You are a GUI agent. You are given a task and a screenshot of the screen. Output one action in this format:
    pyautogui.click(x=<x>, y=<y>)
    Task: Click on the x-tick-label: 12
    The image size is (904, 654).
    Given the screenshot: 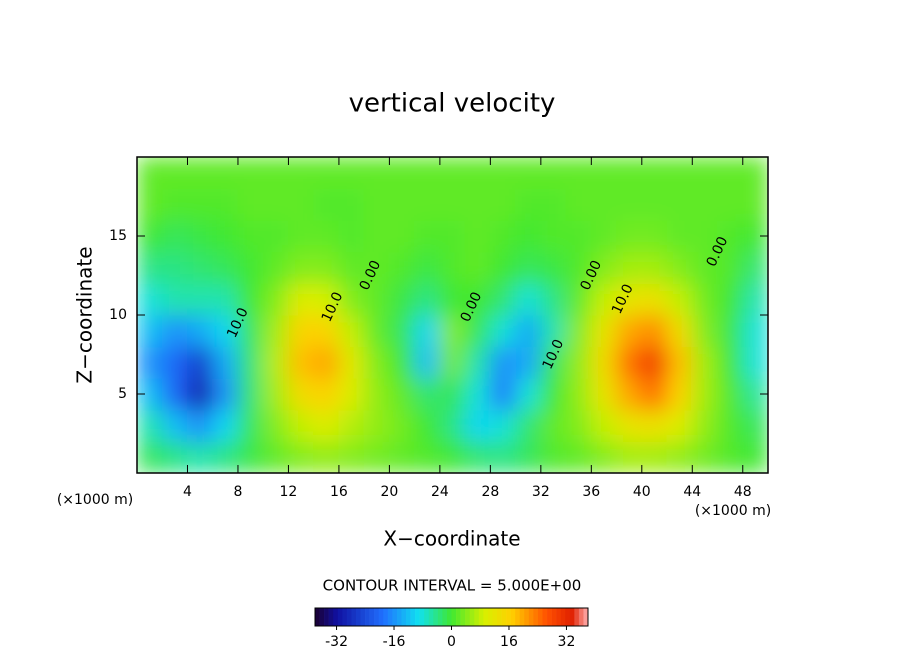 What is the action you would take?
    pyautogui.click(x=289, y=492)
    